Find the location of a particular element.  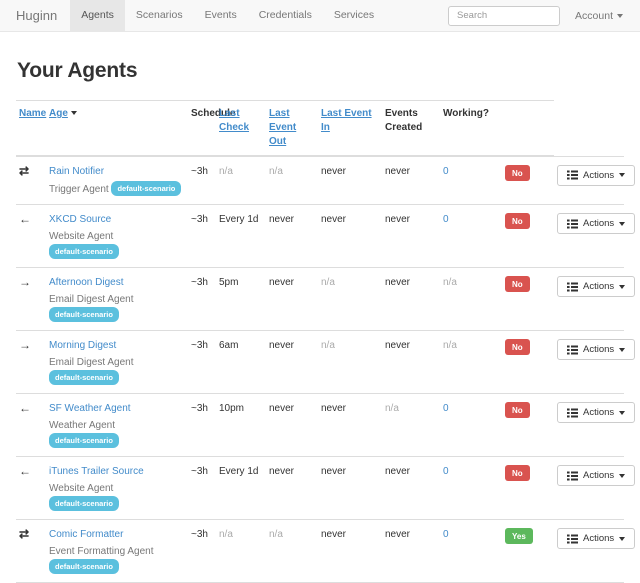

search-input is located at coordinates (504, 15).